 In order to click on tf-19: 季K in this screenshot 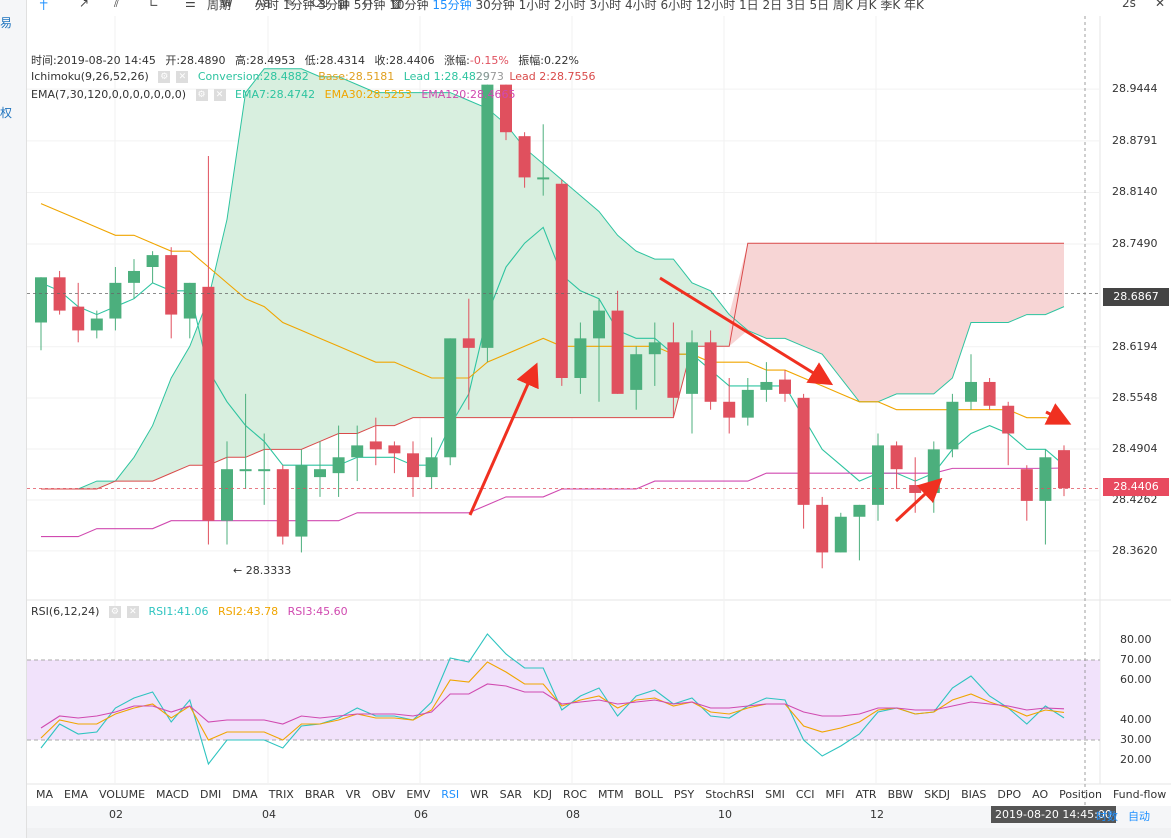, I will do `click(890, 6)`.